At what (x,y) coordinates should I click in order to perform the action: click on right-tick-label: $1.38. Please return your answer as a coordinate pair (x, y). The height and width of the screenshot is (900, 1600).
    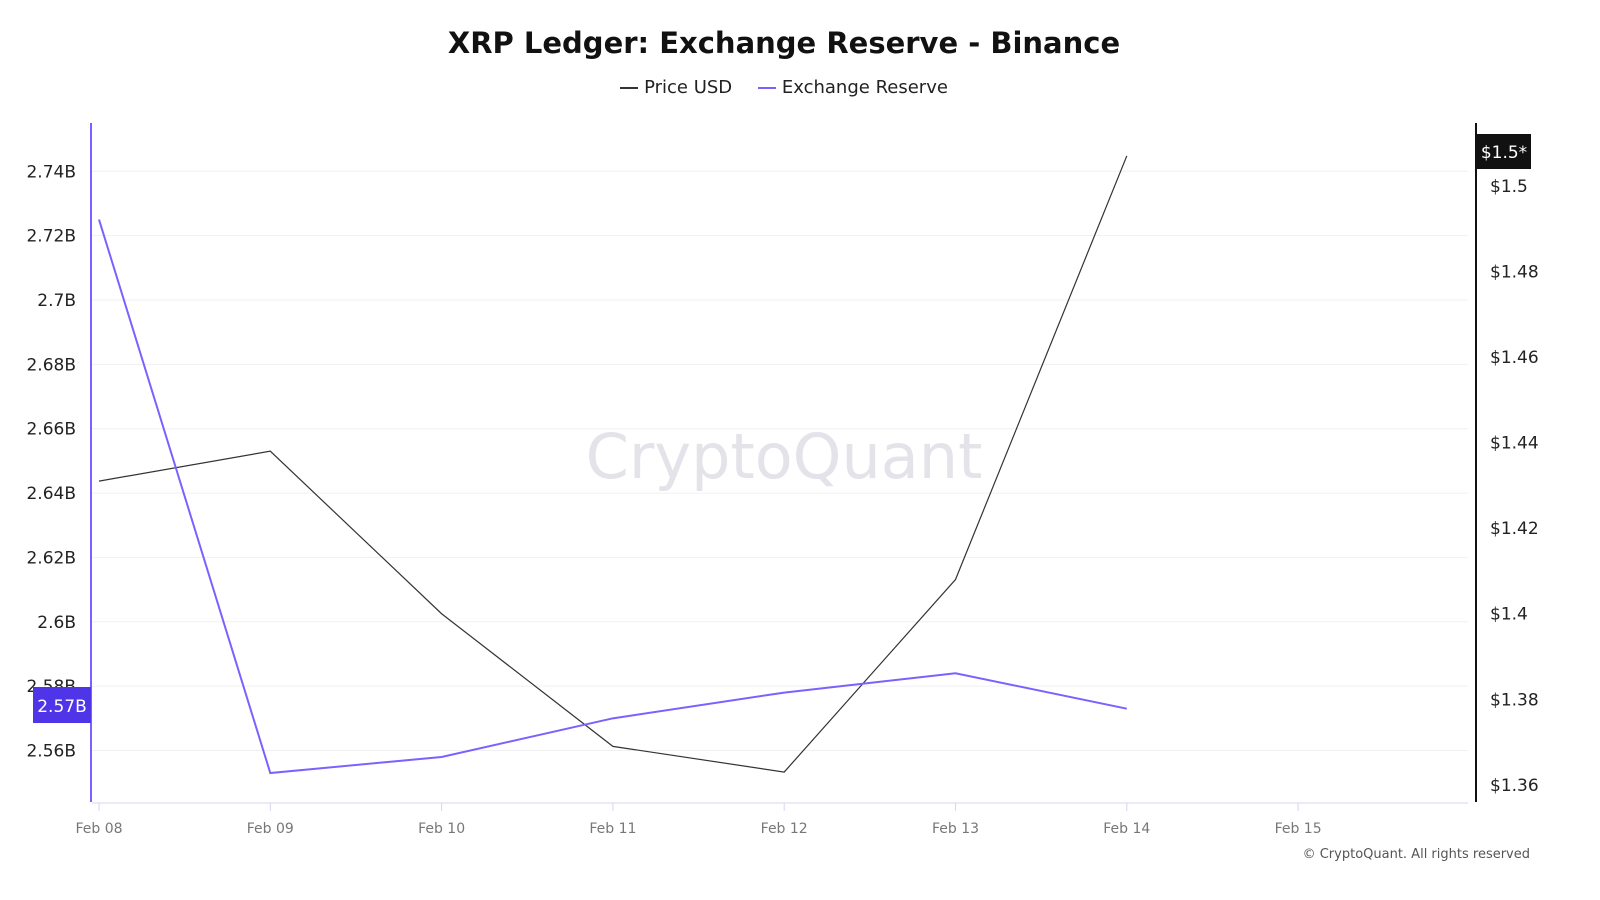
    Looking at the image, I should click on (1514, 700).